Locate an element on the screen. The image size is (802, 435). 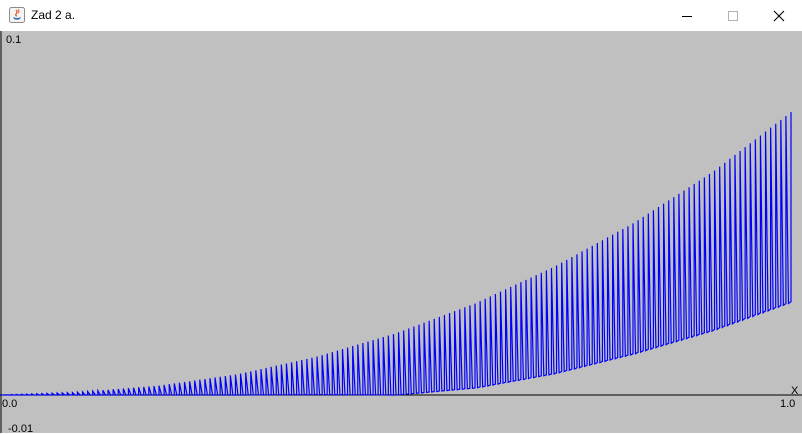
maximize-button is located at coordinates (733, 15).